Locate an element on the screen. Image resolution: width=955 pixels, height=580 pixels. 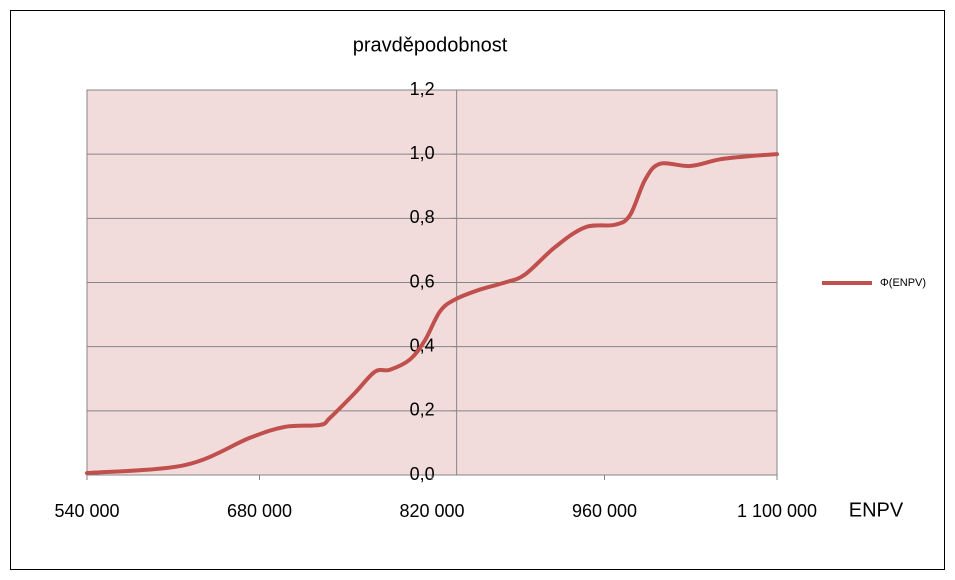
y-tick-label: 1,2 is located at coordinates (422, 89).